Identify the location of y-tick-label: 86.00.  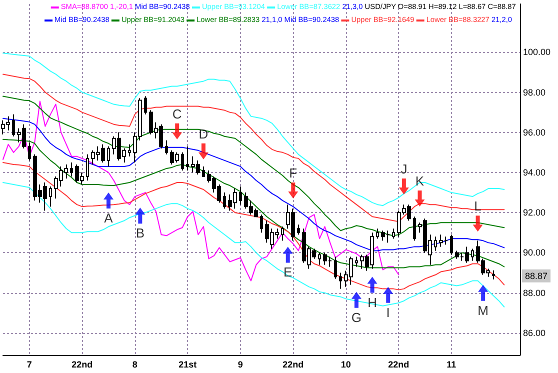
(534, 333).